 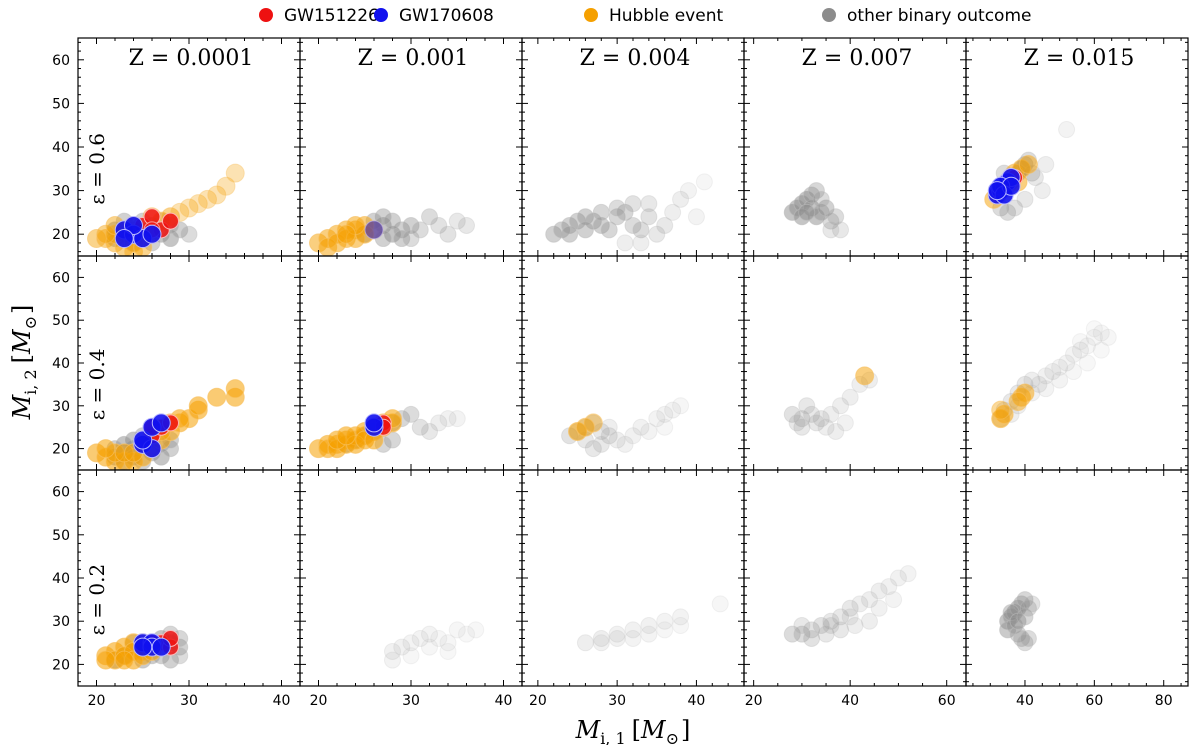 I want to click on axis-title-unit-subscript: ⊙, so click(x=672, y=737).